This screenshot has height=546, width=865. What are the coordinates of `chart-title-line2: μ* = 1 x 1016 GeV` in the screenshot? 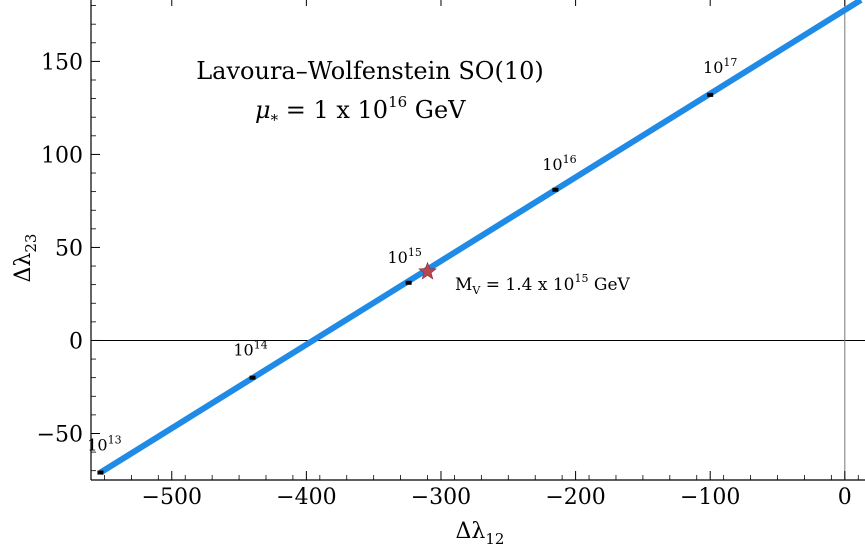 It's located at (360, 111).